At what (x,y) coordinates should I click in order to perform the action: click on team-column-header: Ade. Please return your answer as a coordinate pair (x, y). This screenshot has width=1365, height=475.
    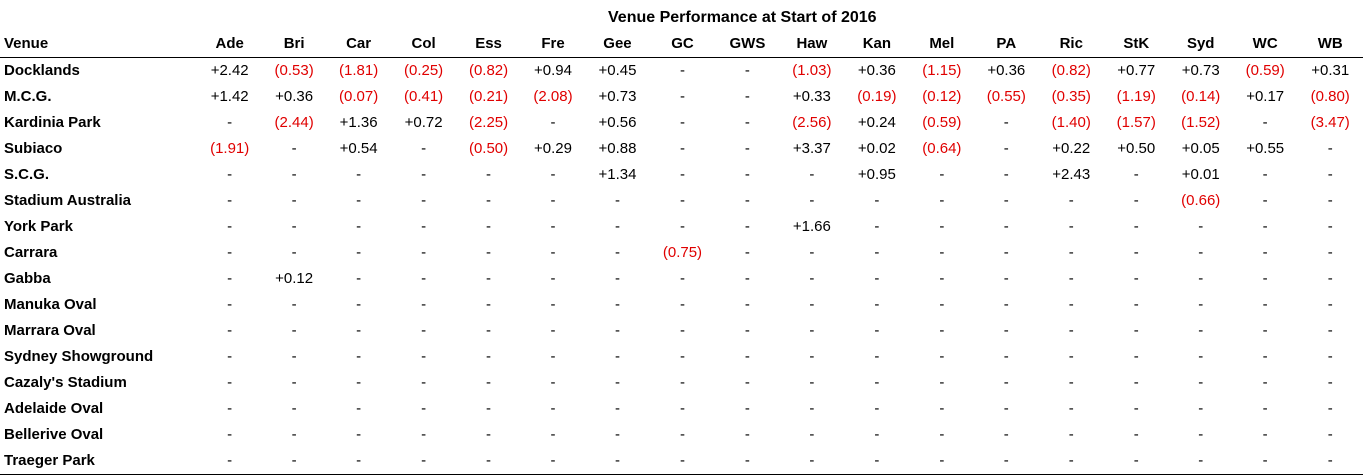
    Looking at the image, I should click on (229, 44).